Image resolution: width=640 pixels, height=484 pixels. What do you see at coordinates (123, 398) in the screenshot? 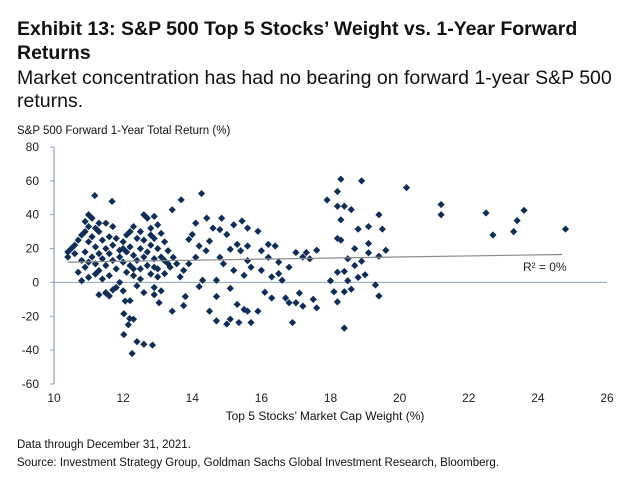
I see `x-tick-label: 12` at bounding box center [123, 398].